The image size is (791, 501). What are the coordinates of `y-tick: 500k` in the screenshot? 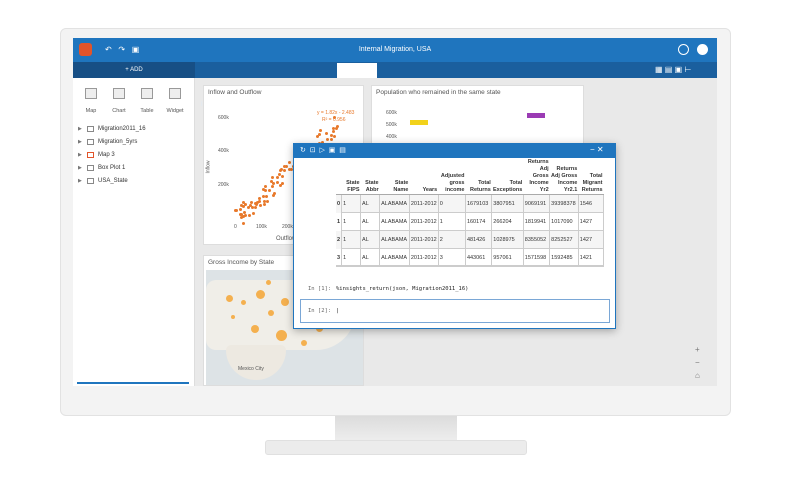 It's located at (391, 125).